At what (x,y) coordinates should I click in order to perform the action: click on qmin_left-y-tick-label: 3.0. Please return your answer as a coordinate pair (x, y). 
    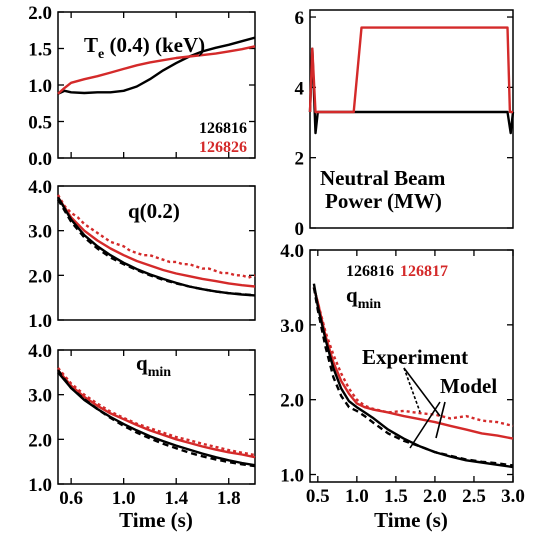
    Looking at the image, I should click on (40, 396).